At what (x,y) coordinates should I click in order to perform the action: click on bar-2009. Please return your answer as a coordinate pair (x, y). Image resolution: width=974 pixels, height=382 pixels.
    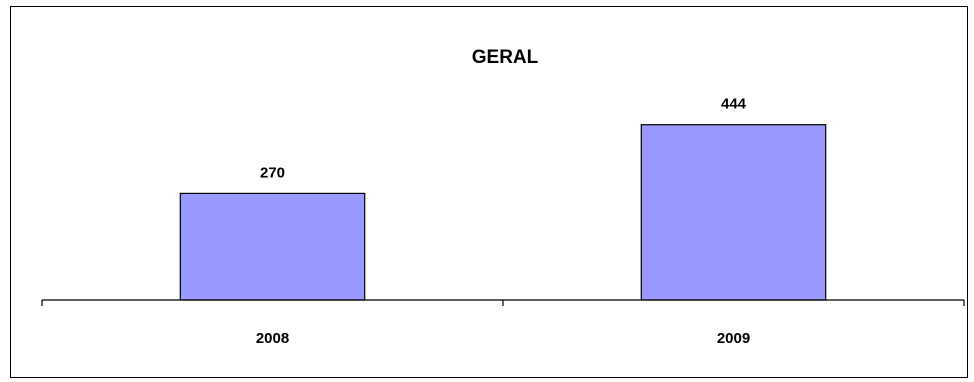
    Looking at the image, I should click on (733, 212).